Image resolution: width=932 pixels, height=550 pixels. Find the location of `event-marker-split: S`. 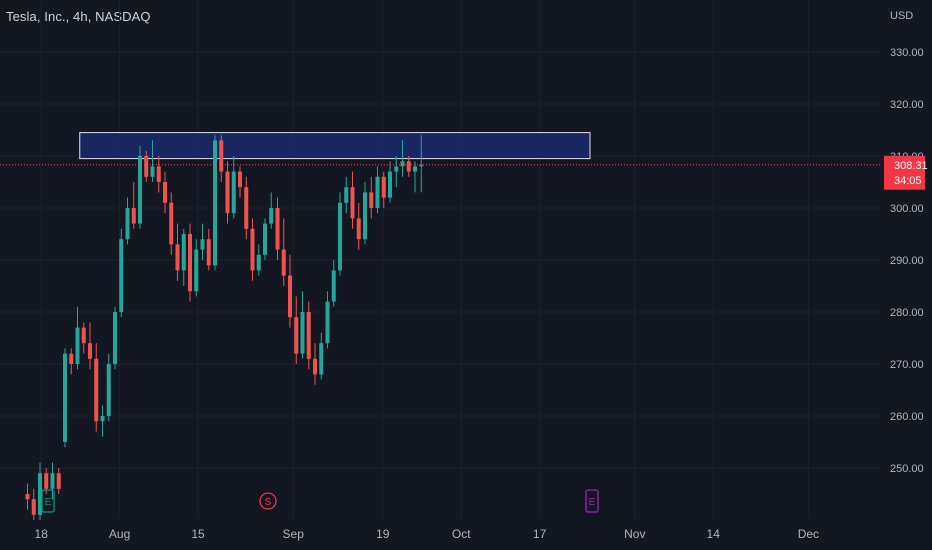

event-marker-split: S is located at coordinates (268, 501).